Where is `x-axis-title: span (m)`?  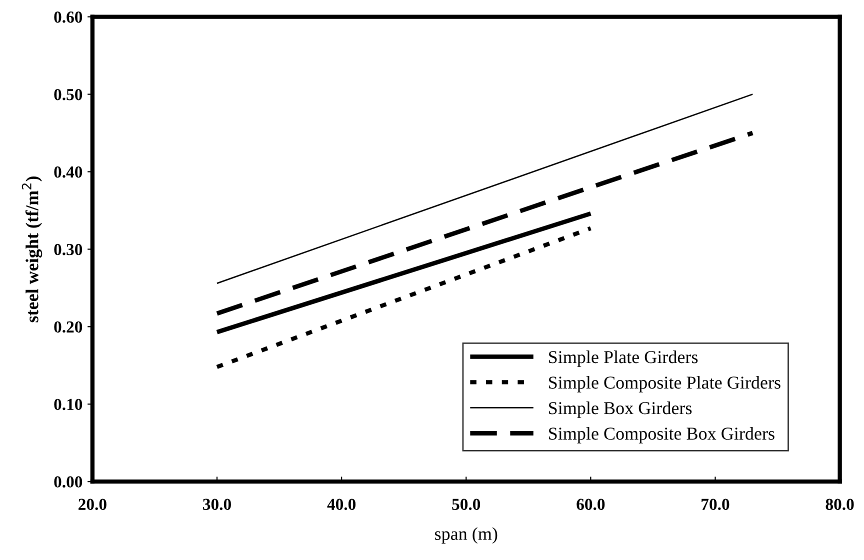 x-axis-title: span (m) is located at coordinates (466, 535).